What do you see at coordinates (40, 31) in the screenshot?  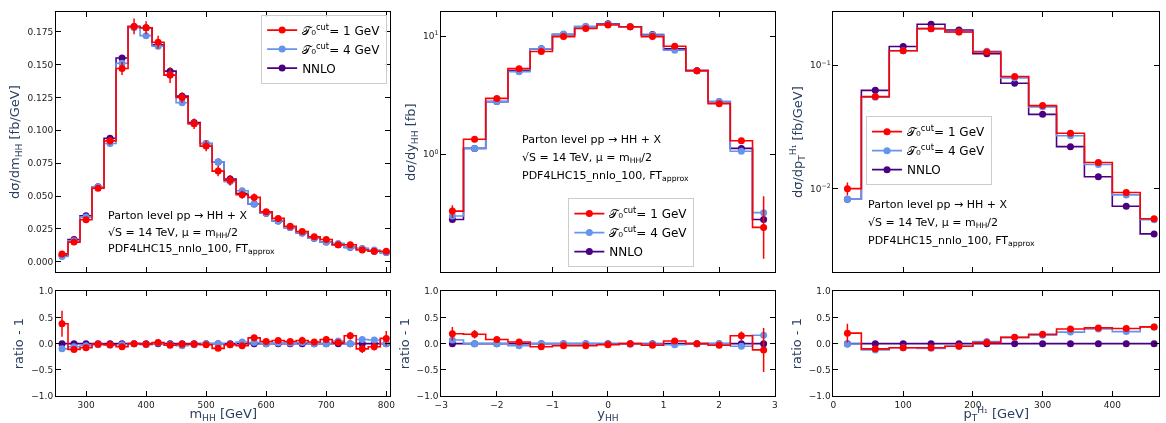 I see `y-tick-label: 0.175` at bounding box center [40, 31].